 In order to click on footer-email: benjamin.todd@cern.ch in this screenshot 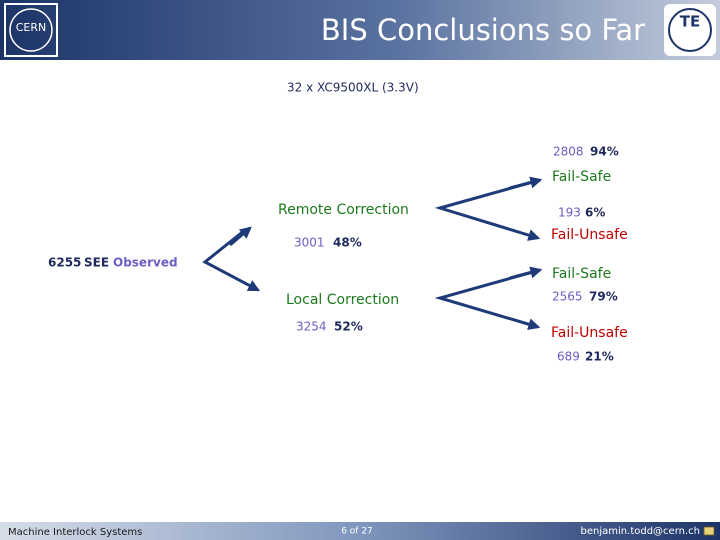, I will do `click(640, 531)`.